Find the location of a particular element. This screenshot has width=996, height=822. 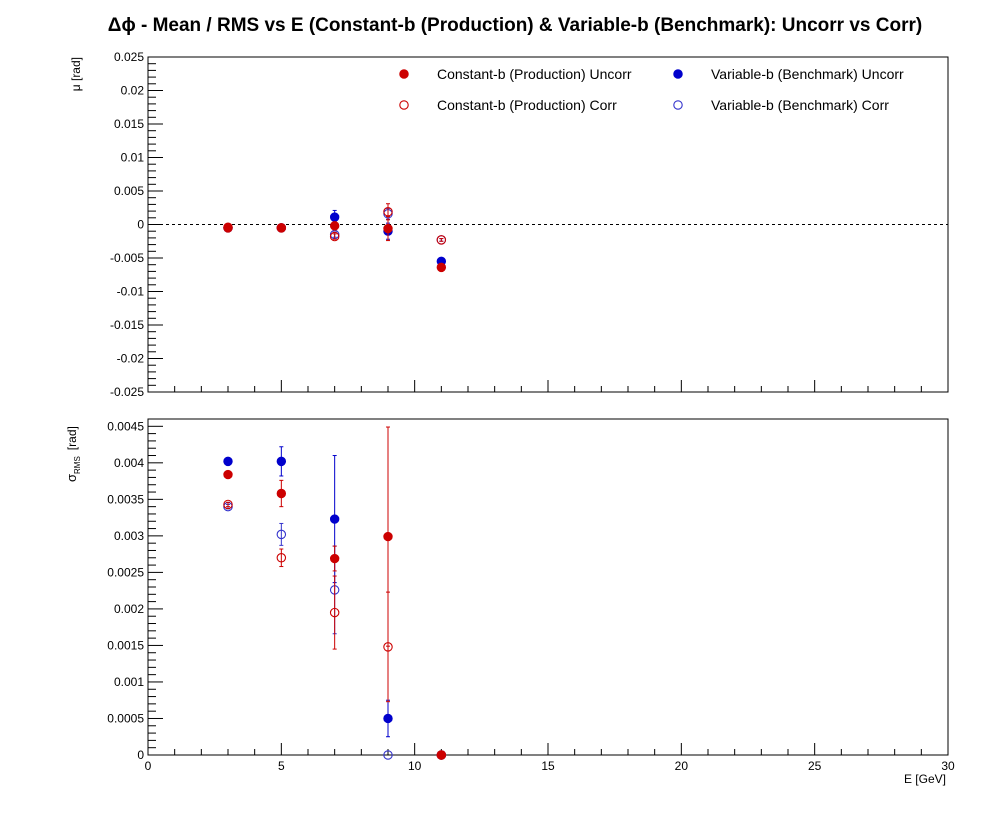

y-tick-label: 0.025 is located at coordinates (129, 57).